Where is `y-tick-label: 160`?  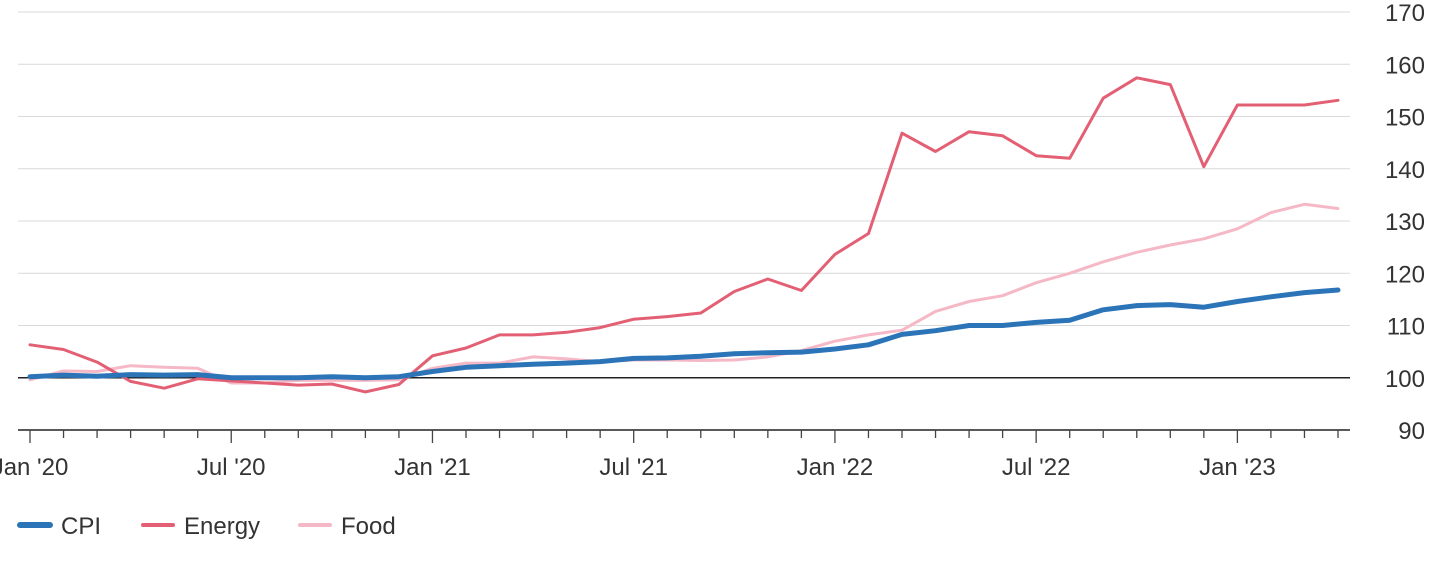
y-tick-label: 160 is located at coordinates (1405, 65).